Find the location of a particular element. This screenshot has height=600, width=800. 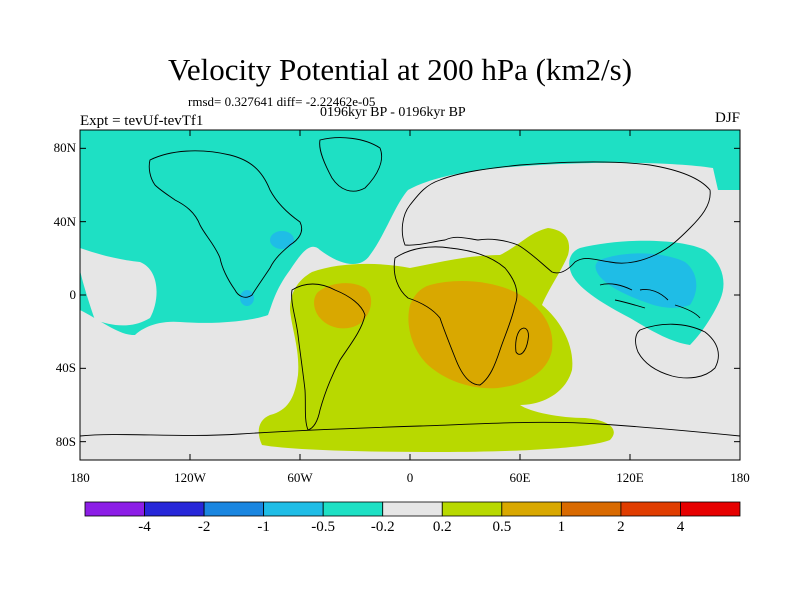

lat-label: 80N is located at coordinates (64, 148).